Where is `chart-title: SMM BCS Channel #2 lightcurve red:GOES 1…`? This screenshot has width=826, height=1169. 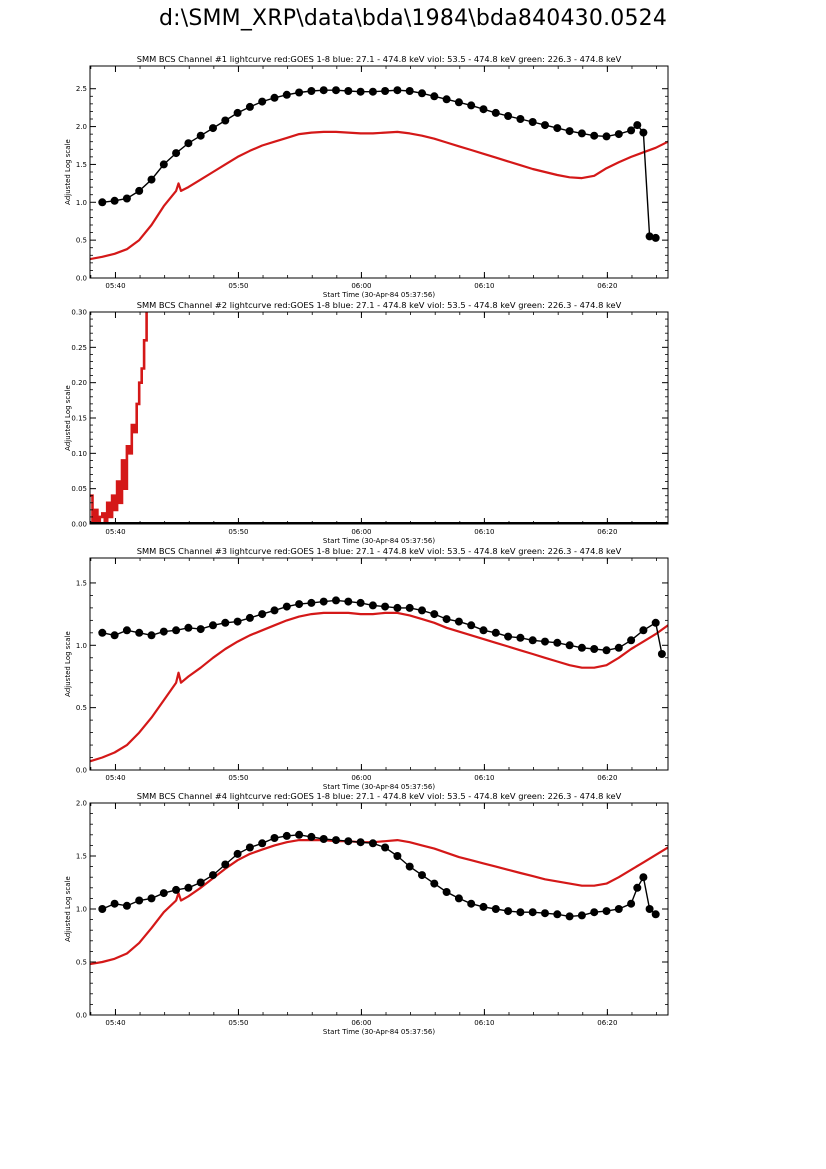 chart-title: SMM BCS Channel #2 lightcurve red:GOES 1… is located at coordinates (379, 305).